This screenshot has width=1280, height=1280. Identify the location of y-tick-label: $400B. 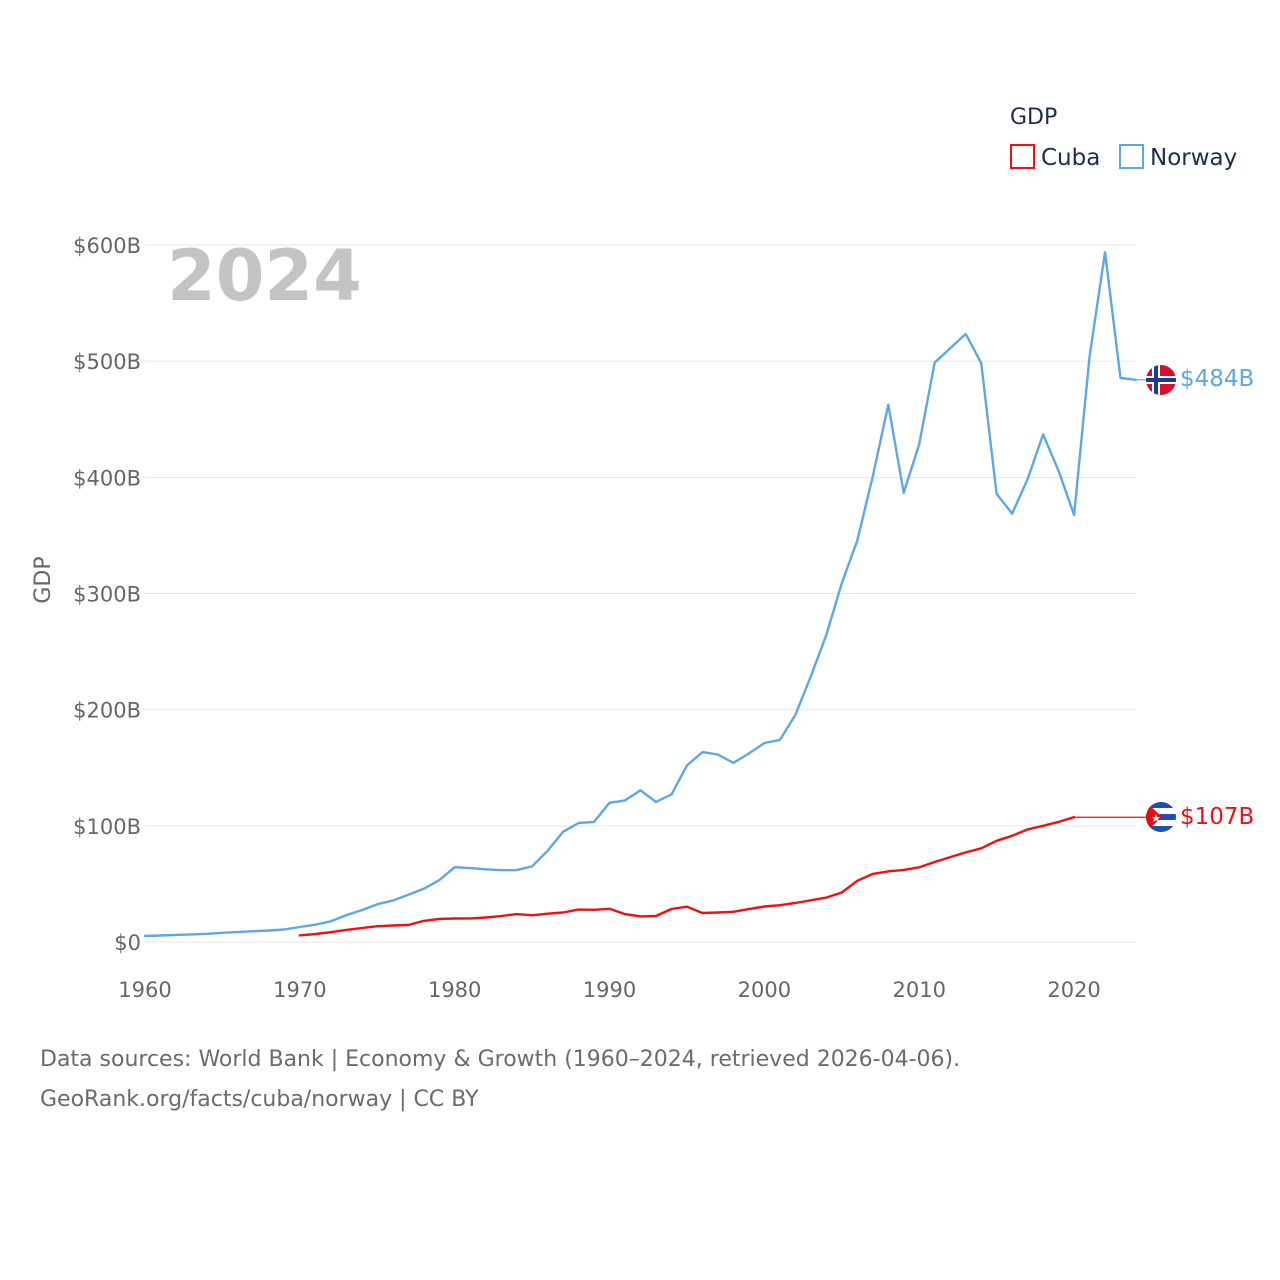
(107, 478).